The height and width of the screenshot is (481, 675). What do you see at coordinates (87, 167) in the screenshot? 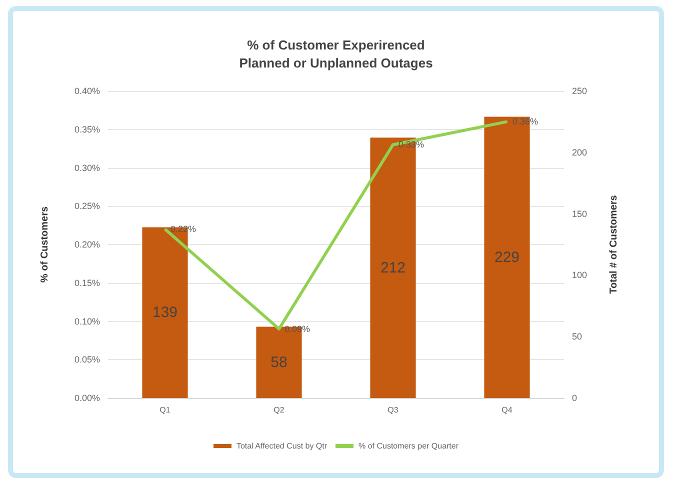
I see `y-tick-label: 0.30%` at bounding box center [87, 167].